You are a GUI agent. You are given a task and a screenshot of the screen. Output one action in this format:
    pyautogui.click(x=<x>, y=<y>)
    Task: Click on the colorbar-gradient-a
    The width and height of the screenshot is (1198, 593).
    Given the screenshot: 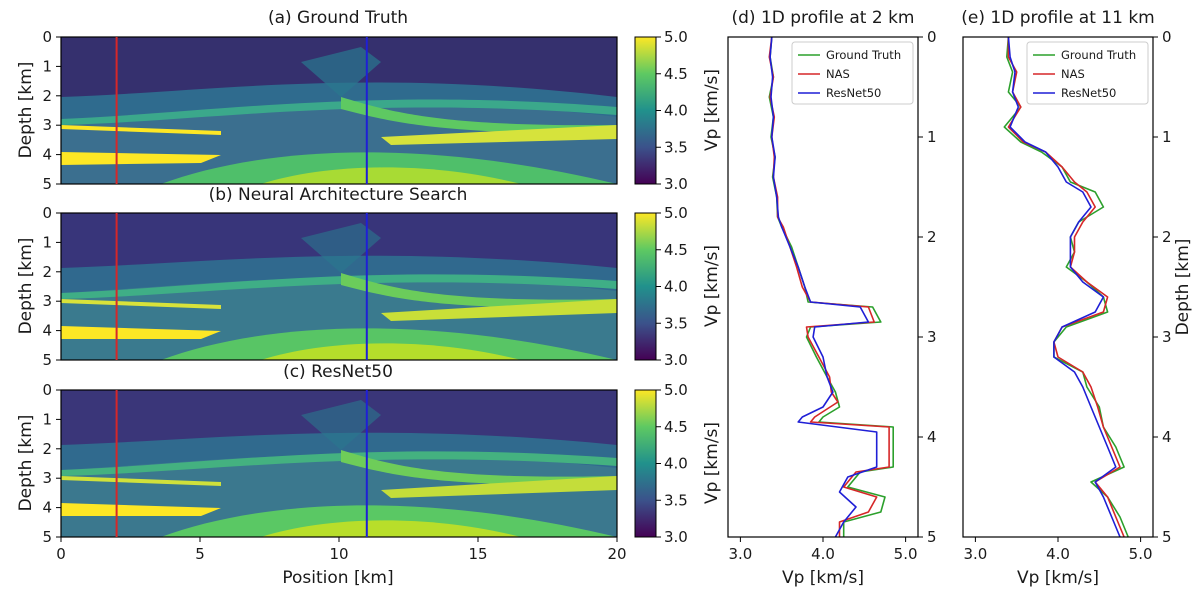 What is the action you would take?
    pyautogui.click(x=645, y=110)
    